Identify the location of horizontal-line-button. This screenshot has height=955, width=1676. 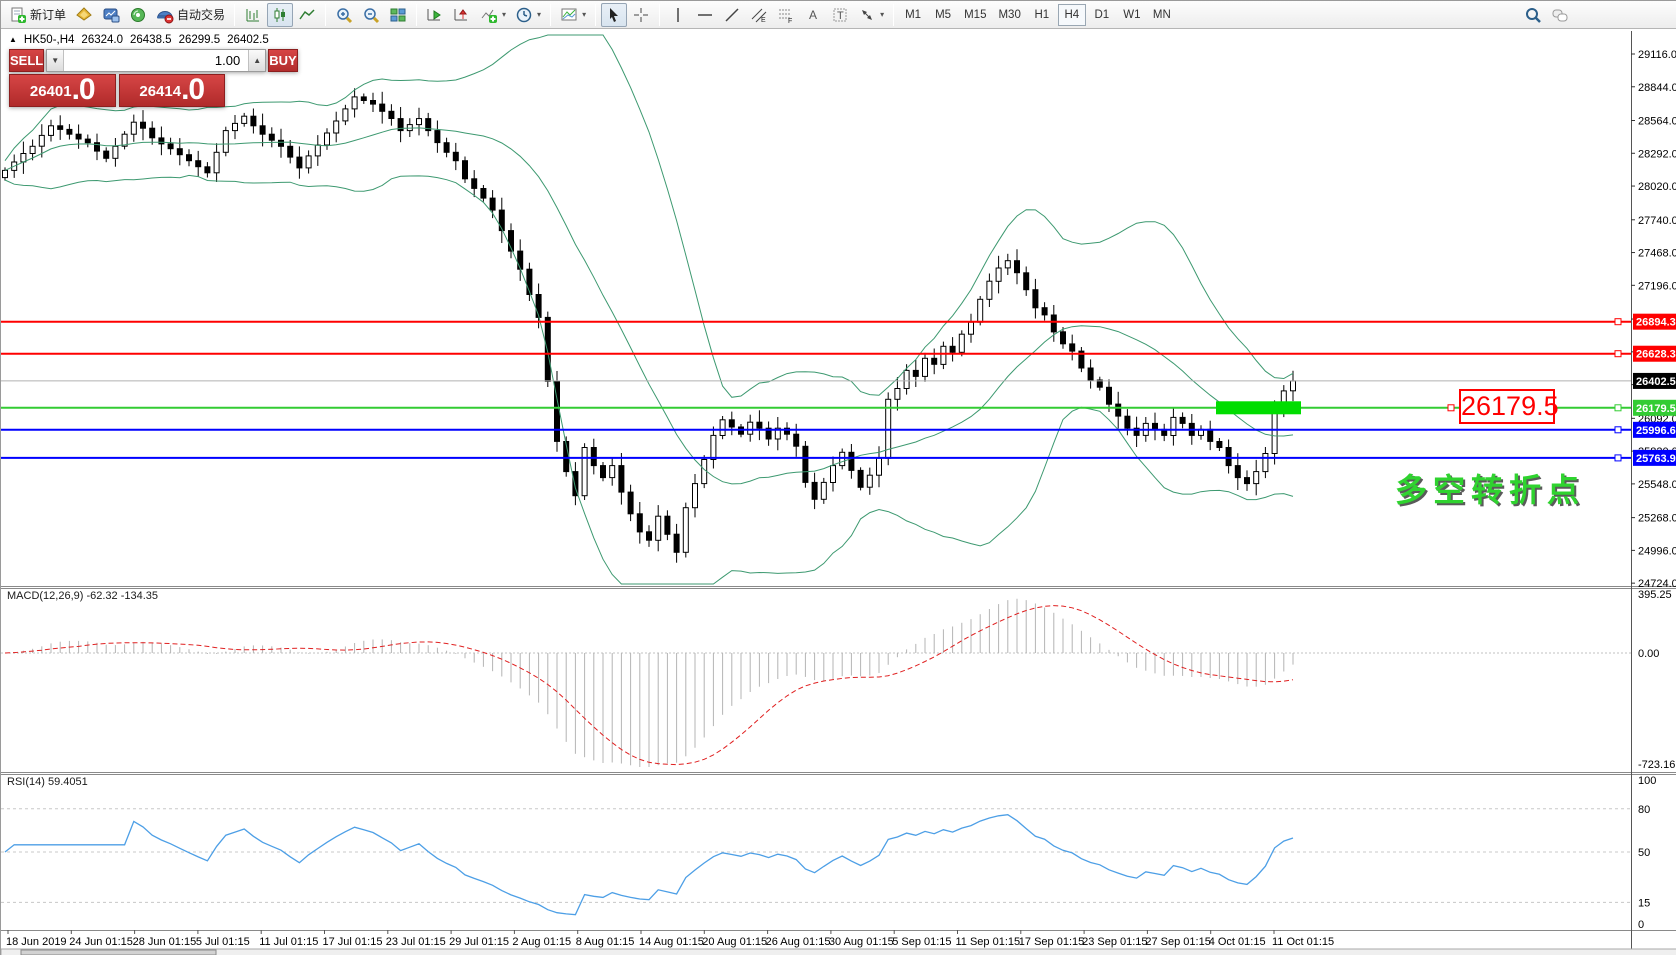
(705, 15).